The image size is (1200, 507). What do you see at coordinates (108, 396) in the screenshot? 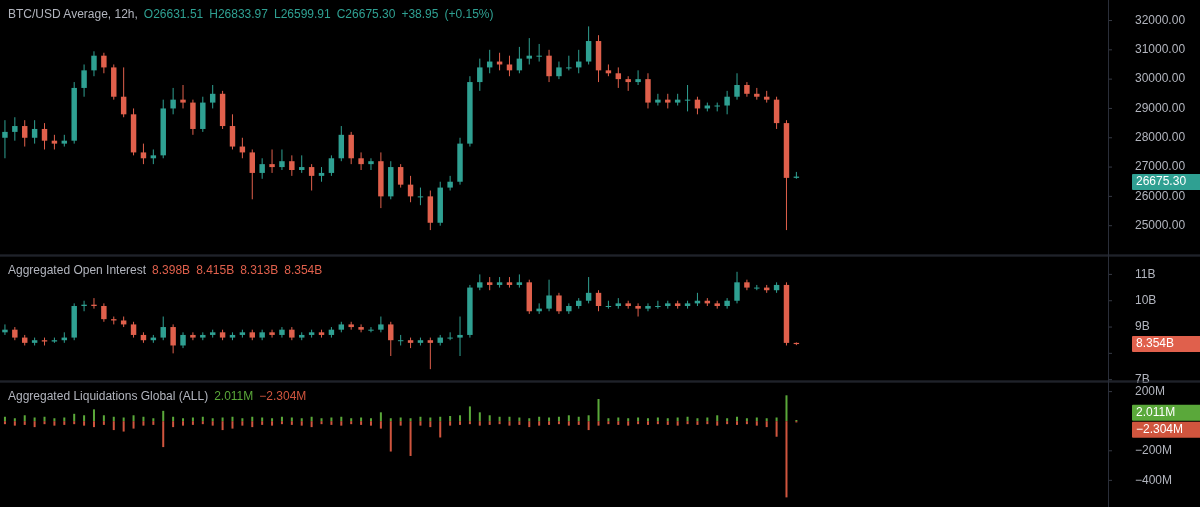
I see `text: Aggregated Liquidations Global (ALL)` at bounding box center [108, 396].